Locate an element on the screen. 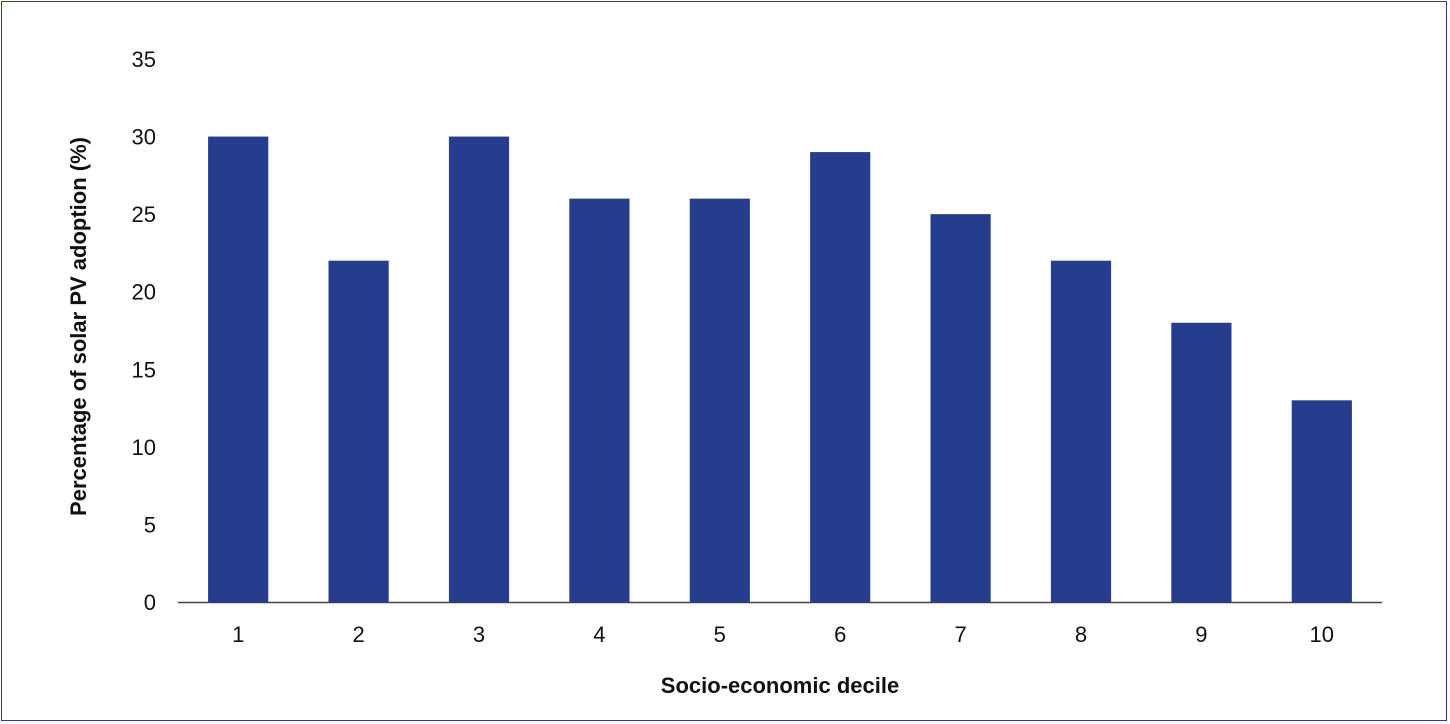  y-axis-ticks: 0 5 10 15 20 25 30 35 is located at coordinates (144, 331).